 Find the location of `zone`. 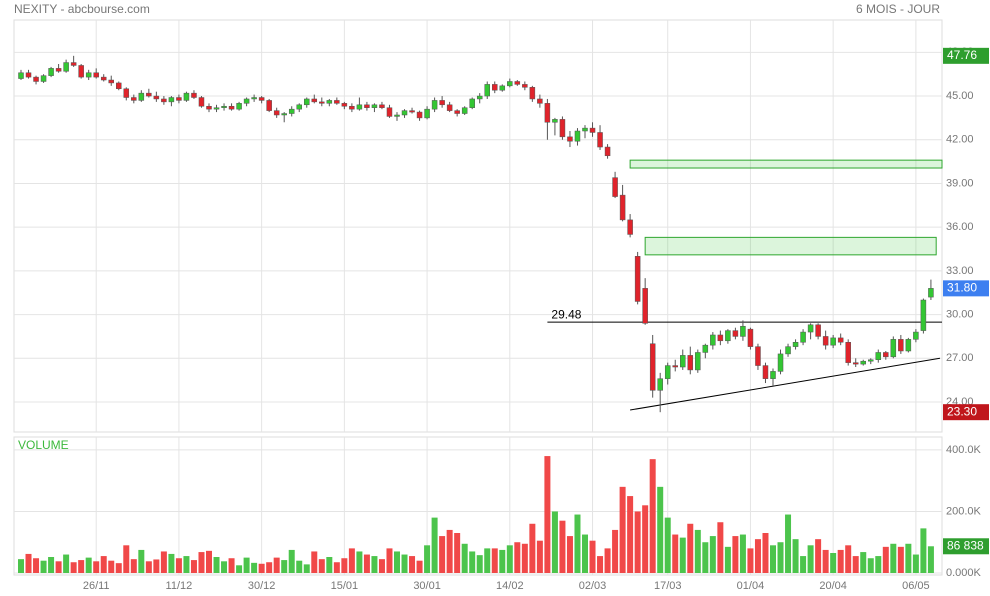

zone is located at coordinates (790, 246).